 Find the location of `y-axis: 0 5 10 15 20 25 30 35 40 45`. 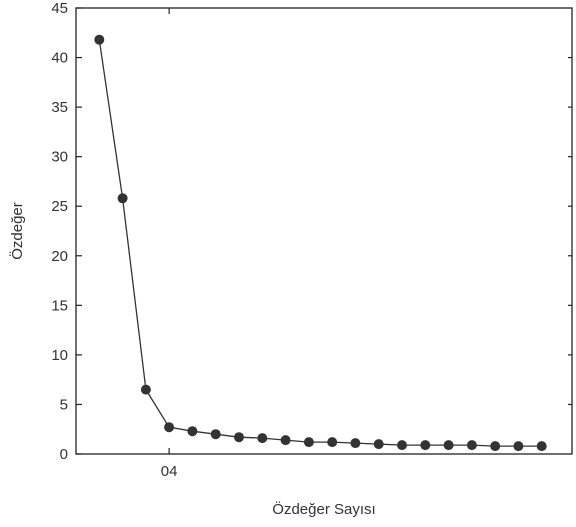

y-axis: 0 5 10 15 20 25 30 35 40 45 is located at coordinates (66, 231).